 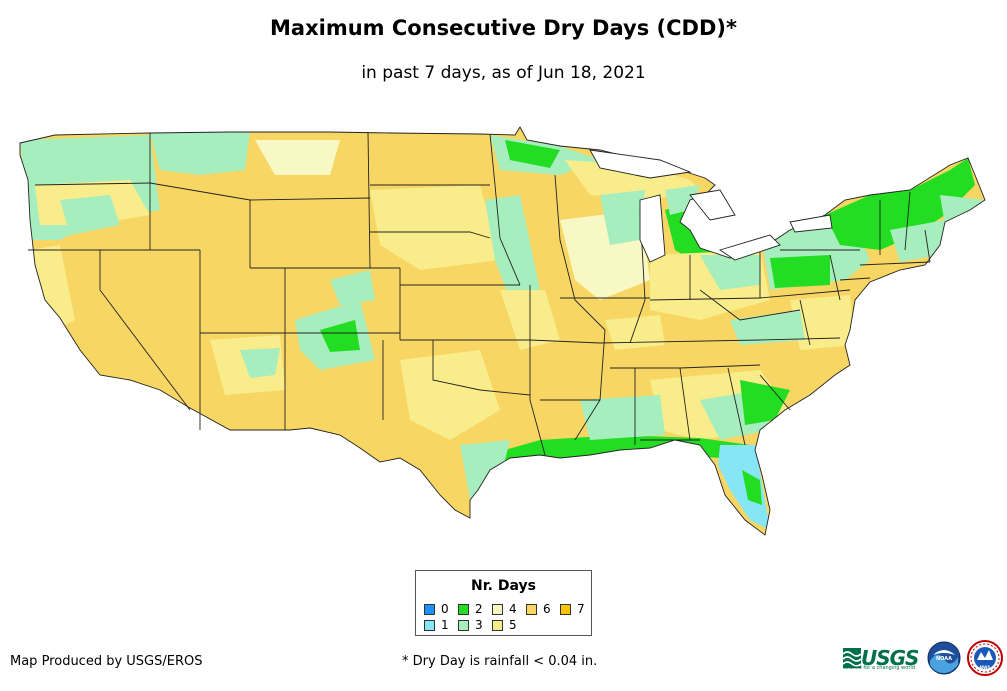 I want to click on legend-label-5: 5, so click(x=513, y=624).